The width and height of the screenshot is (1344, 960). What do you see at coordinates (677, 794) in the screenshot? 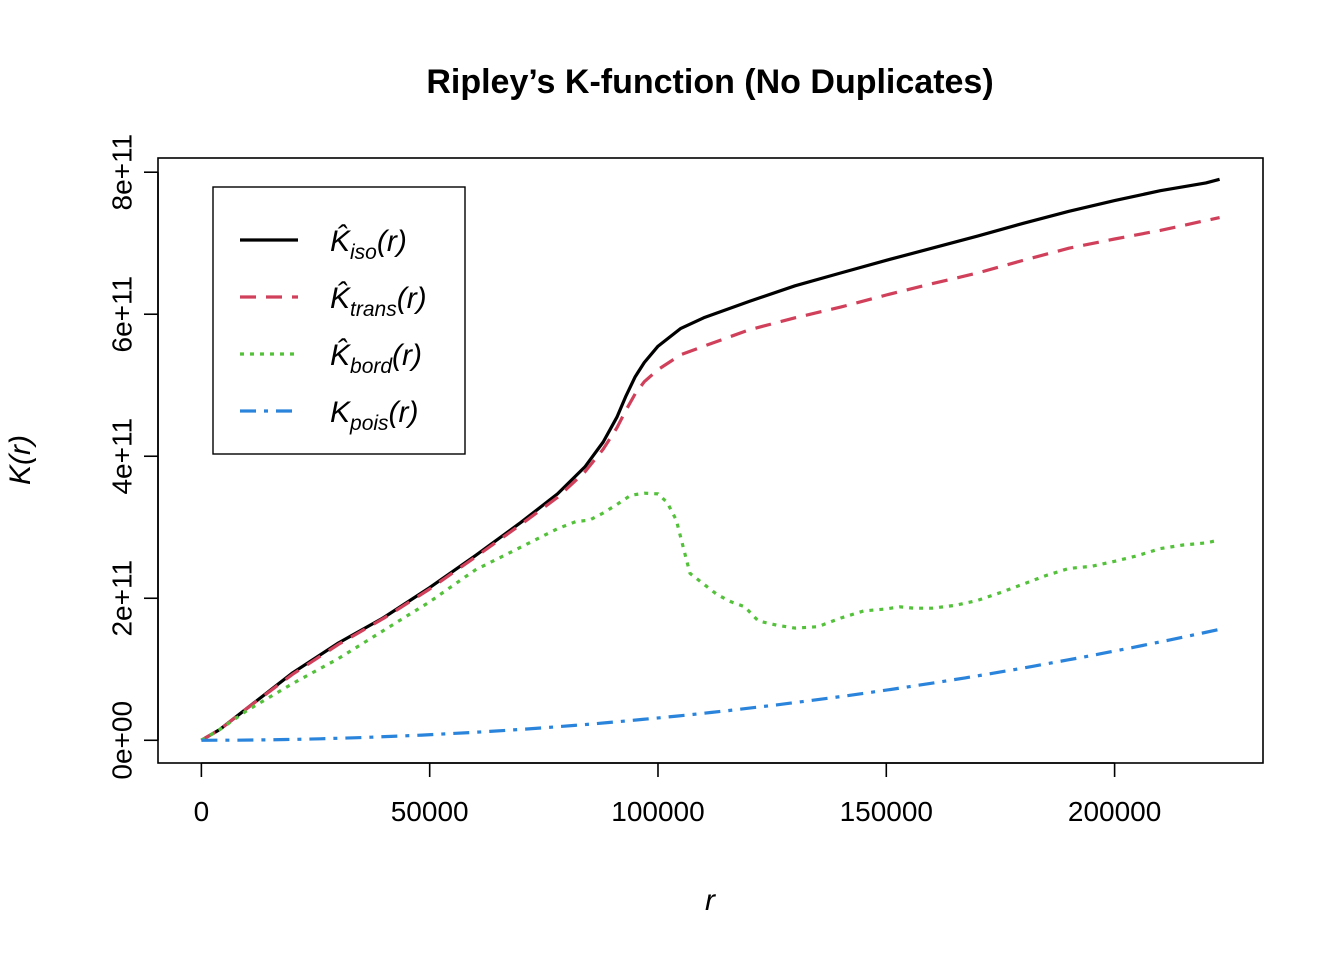
I see `x-axis: 0 50000 100000 150000 200000` at bounding box center [677, 794].